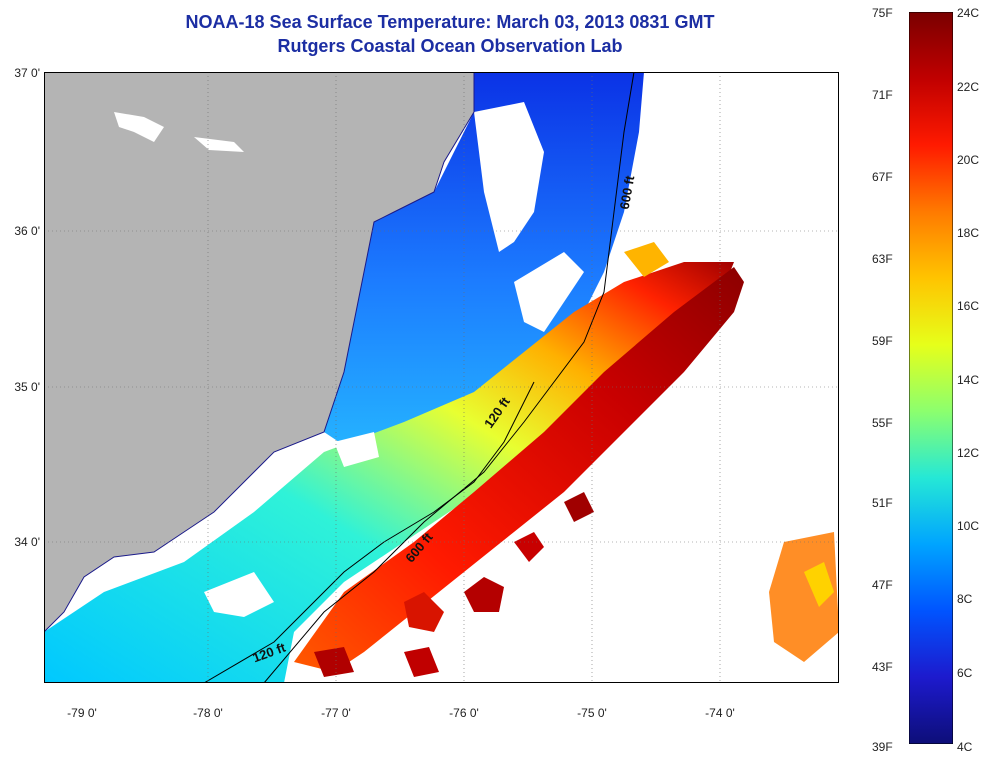 This screenshot has height=761, width=984. What do you see at coordinates (882, 95) in the screenshot?
I see `cbar-f-71: 71F` at bounding box center [882, 95].